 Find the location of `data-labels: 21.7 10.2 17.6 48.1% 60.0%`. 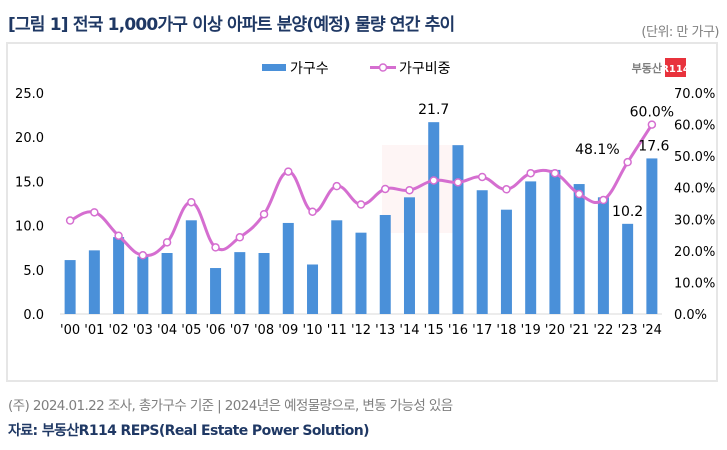

data-labels: 21.7 10.2 17.6 48.1% 60.0% is located at coordinates (546, 161).